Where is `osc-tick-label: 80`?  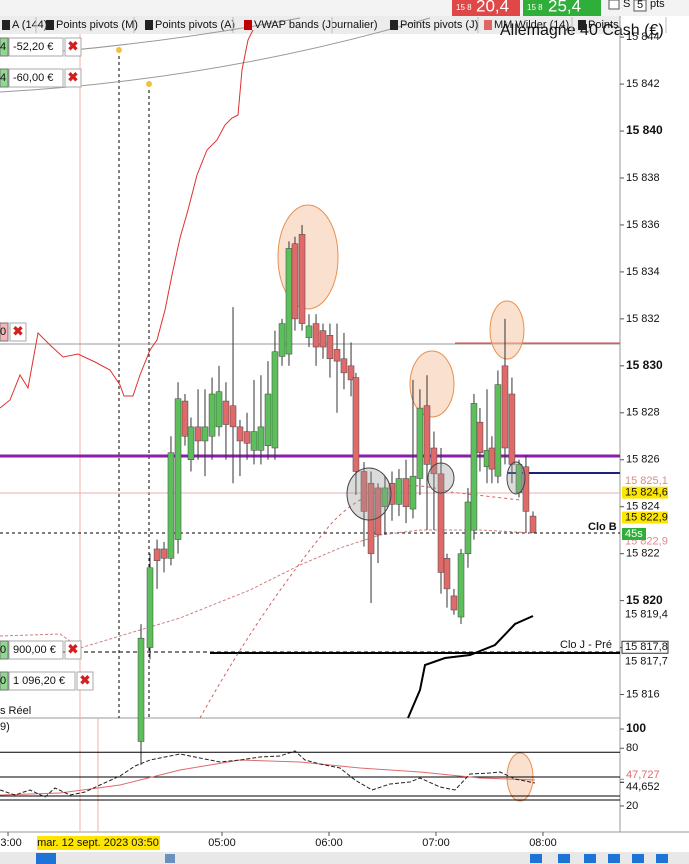
osc-tick-label: 80 is located at coordinates (632, 748).